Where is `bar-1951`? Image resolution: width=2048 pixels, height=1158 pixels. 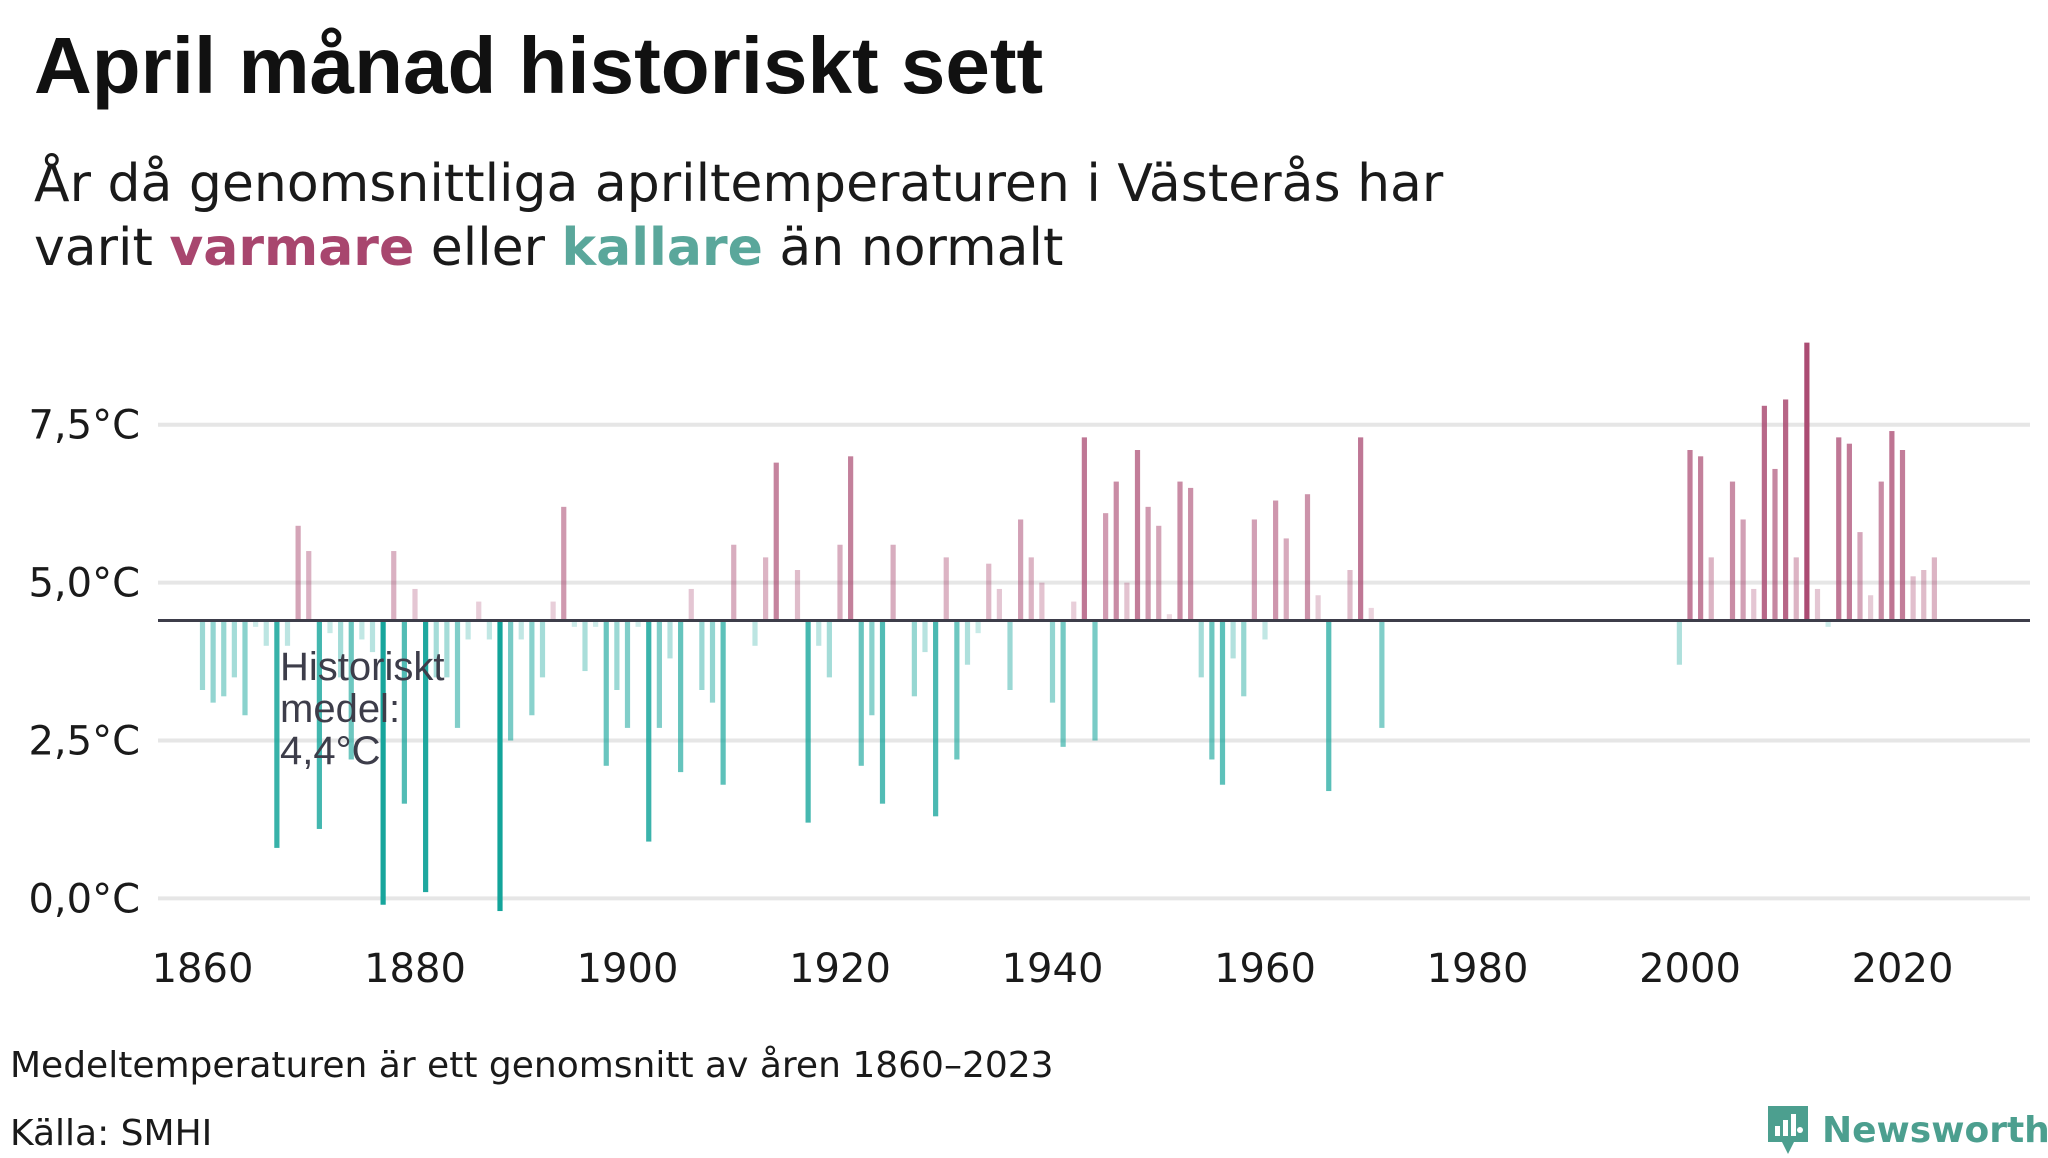 bar-1951 is located at coordinates (1169, 617).